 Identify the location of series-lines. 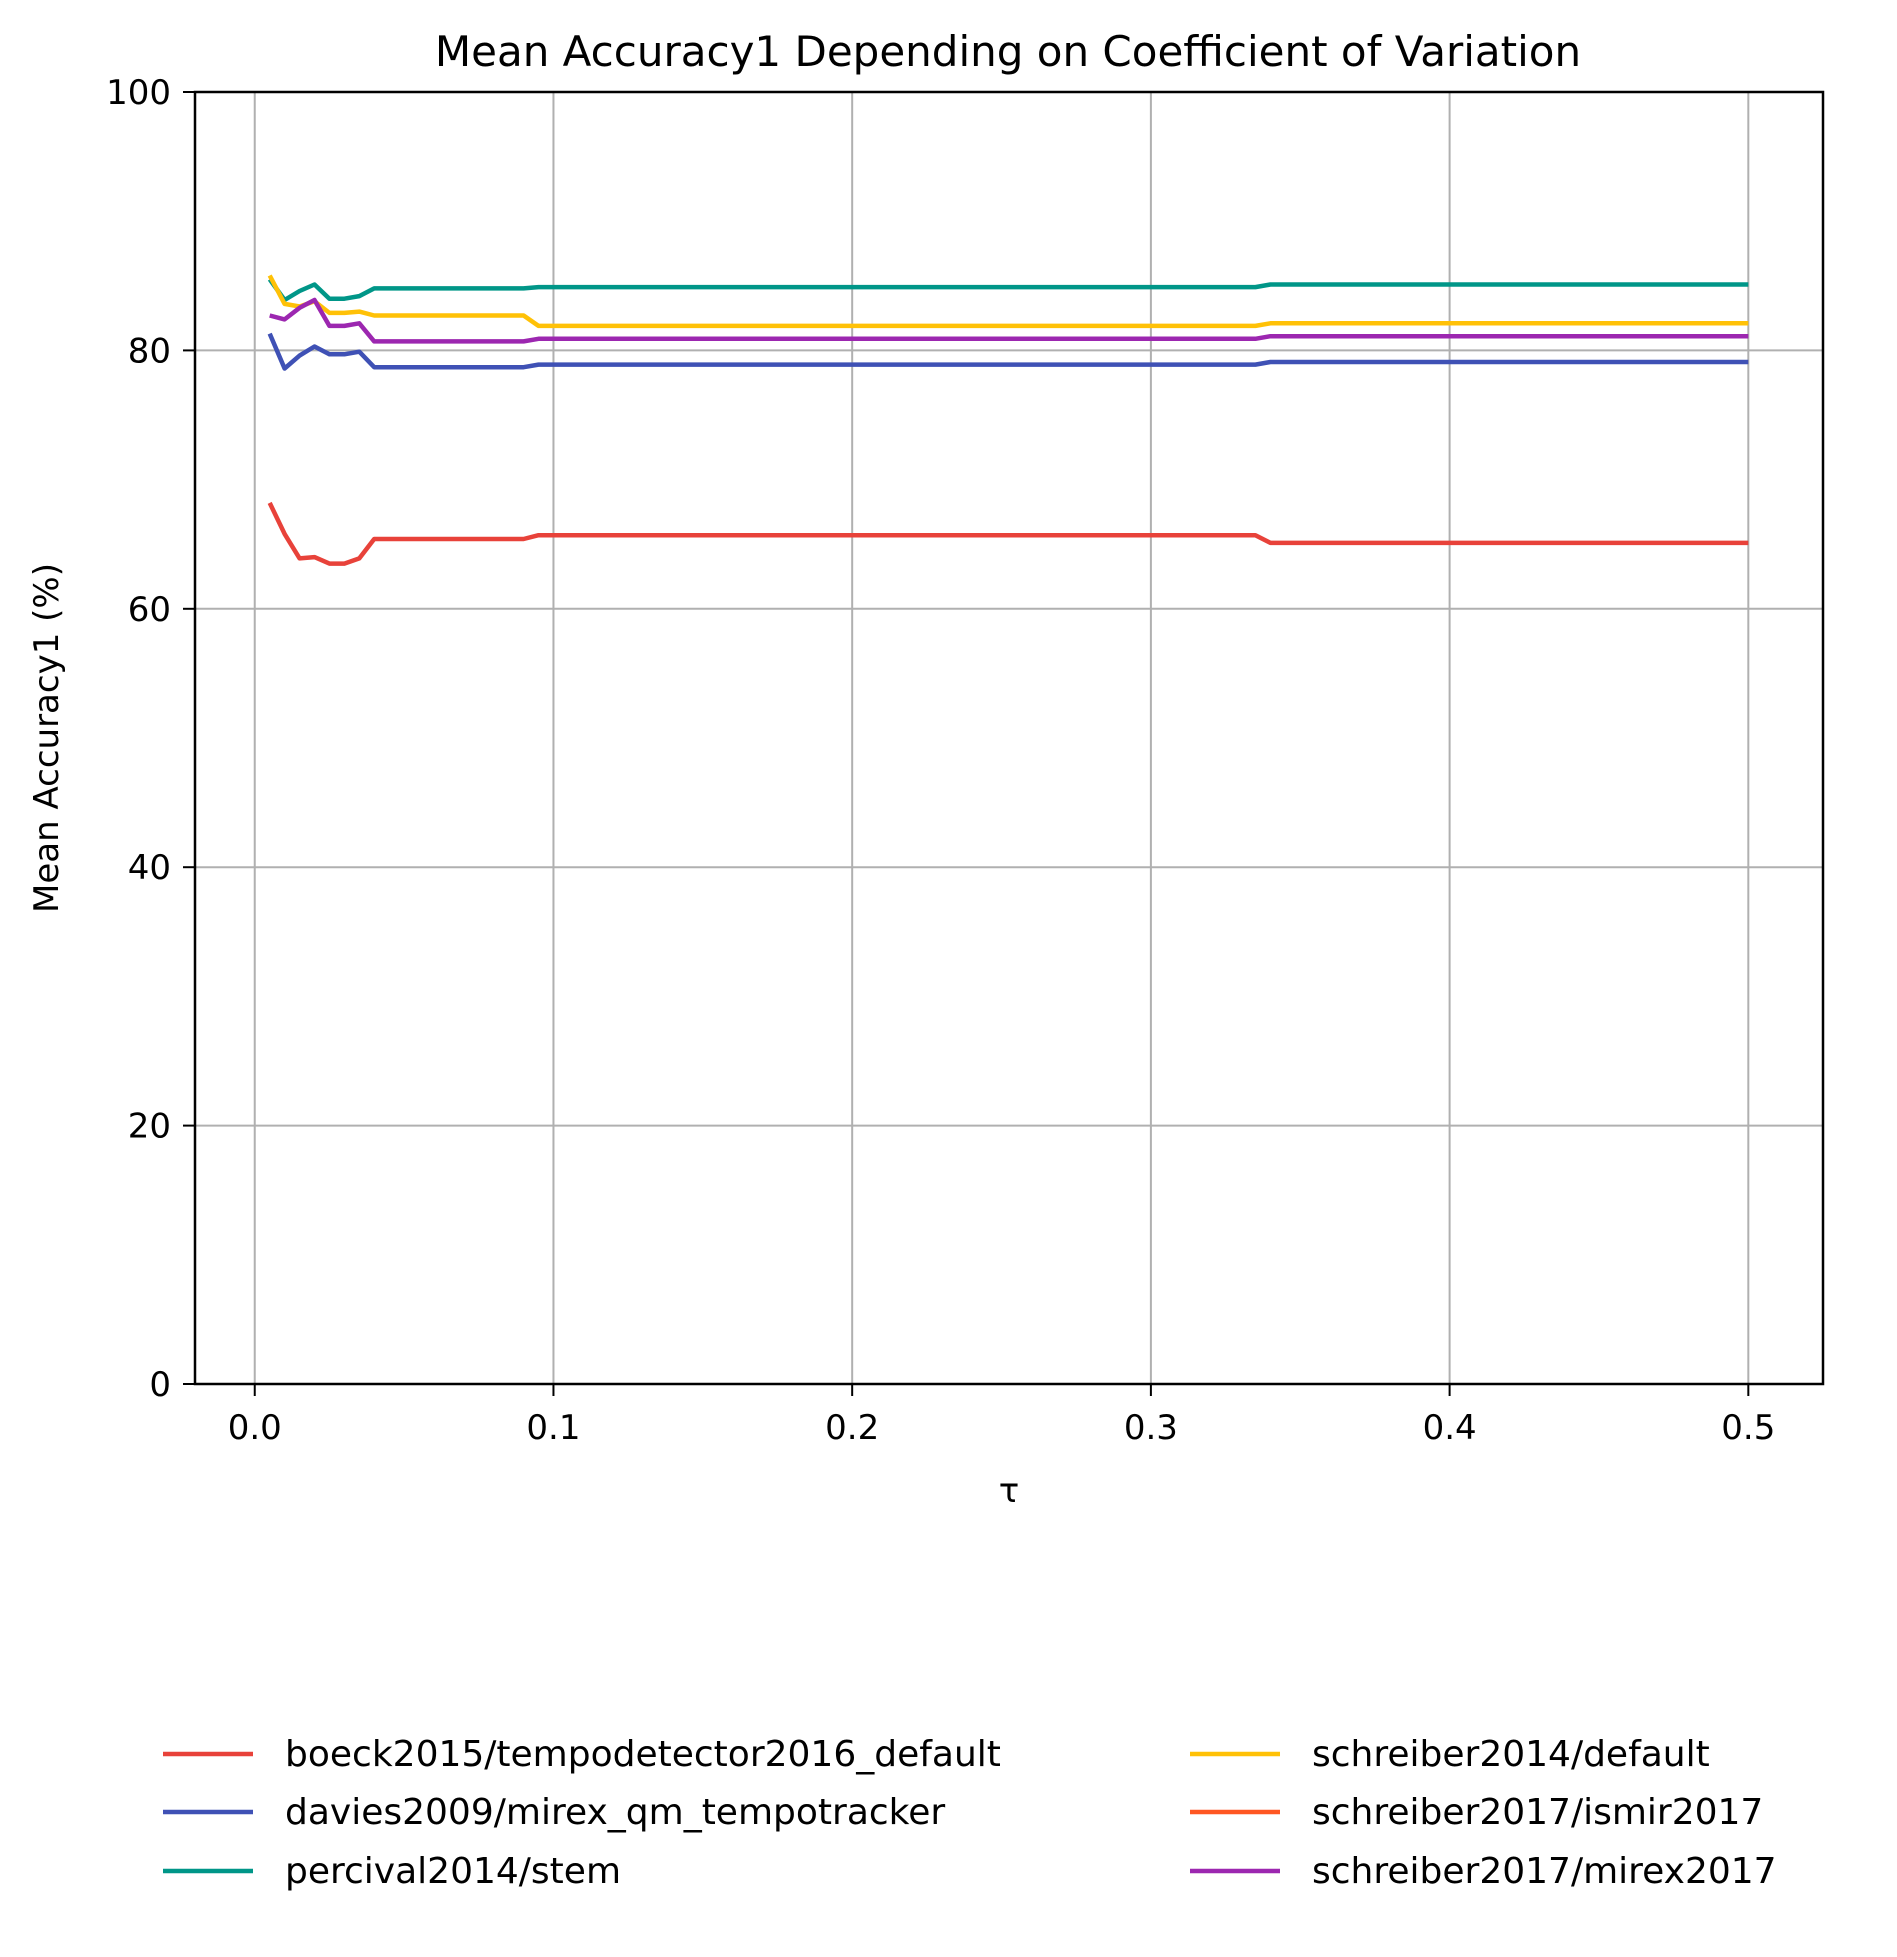
(1008, 420).